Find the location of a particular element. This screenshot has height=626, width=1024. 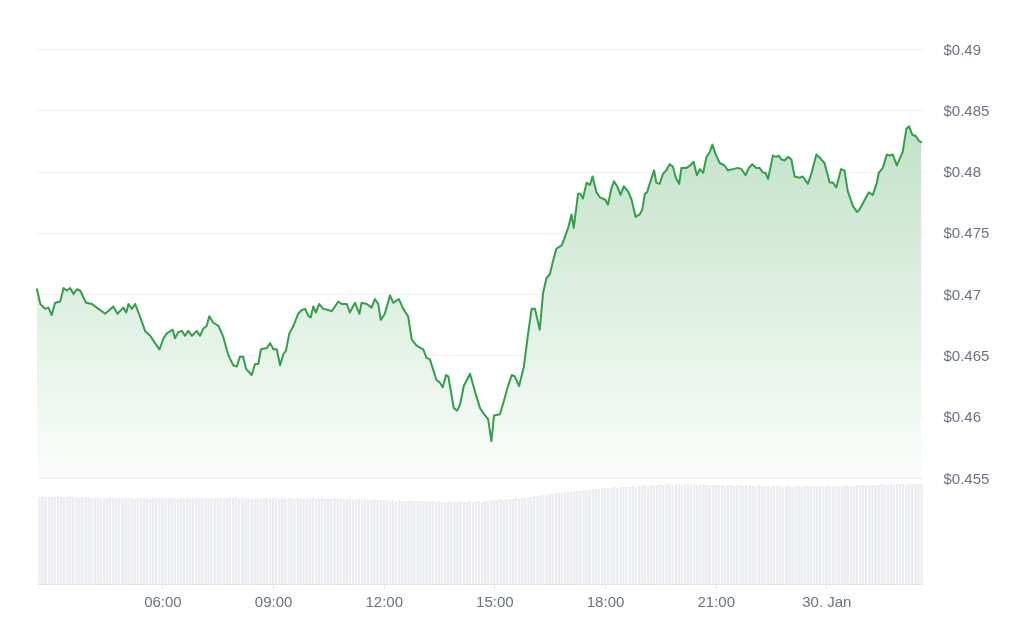

y-tick-label: $0.47 is located at coordinates (962, 294).